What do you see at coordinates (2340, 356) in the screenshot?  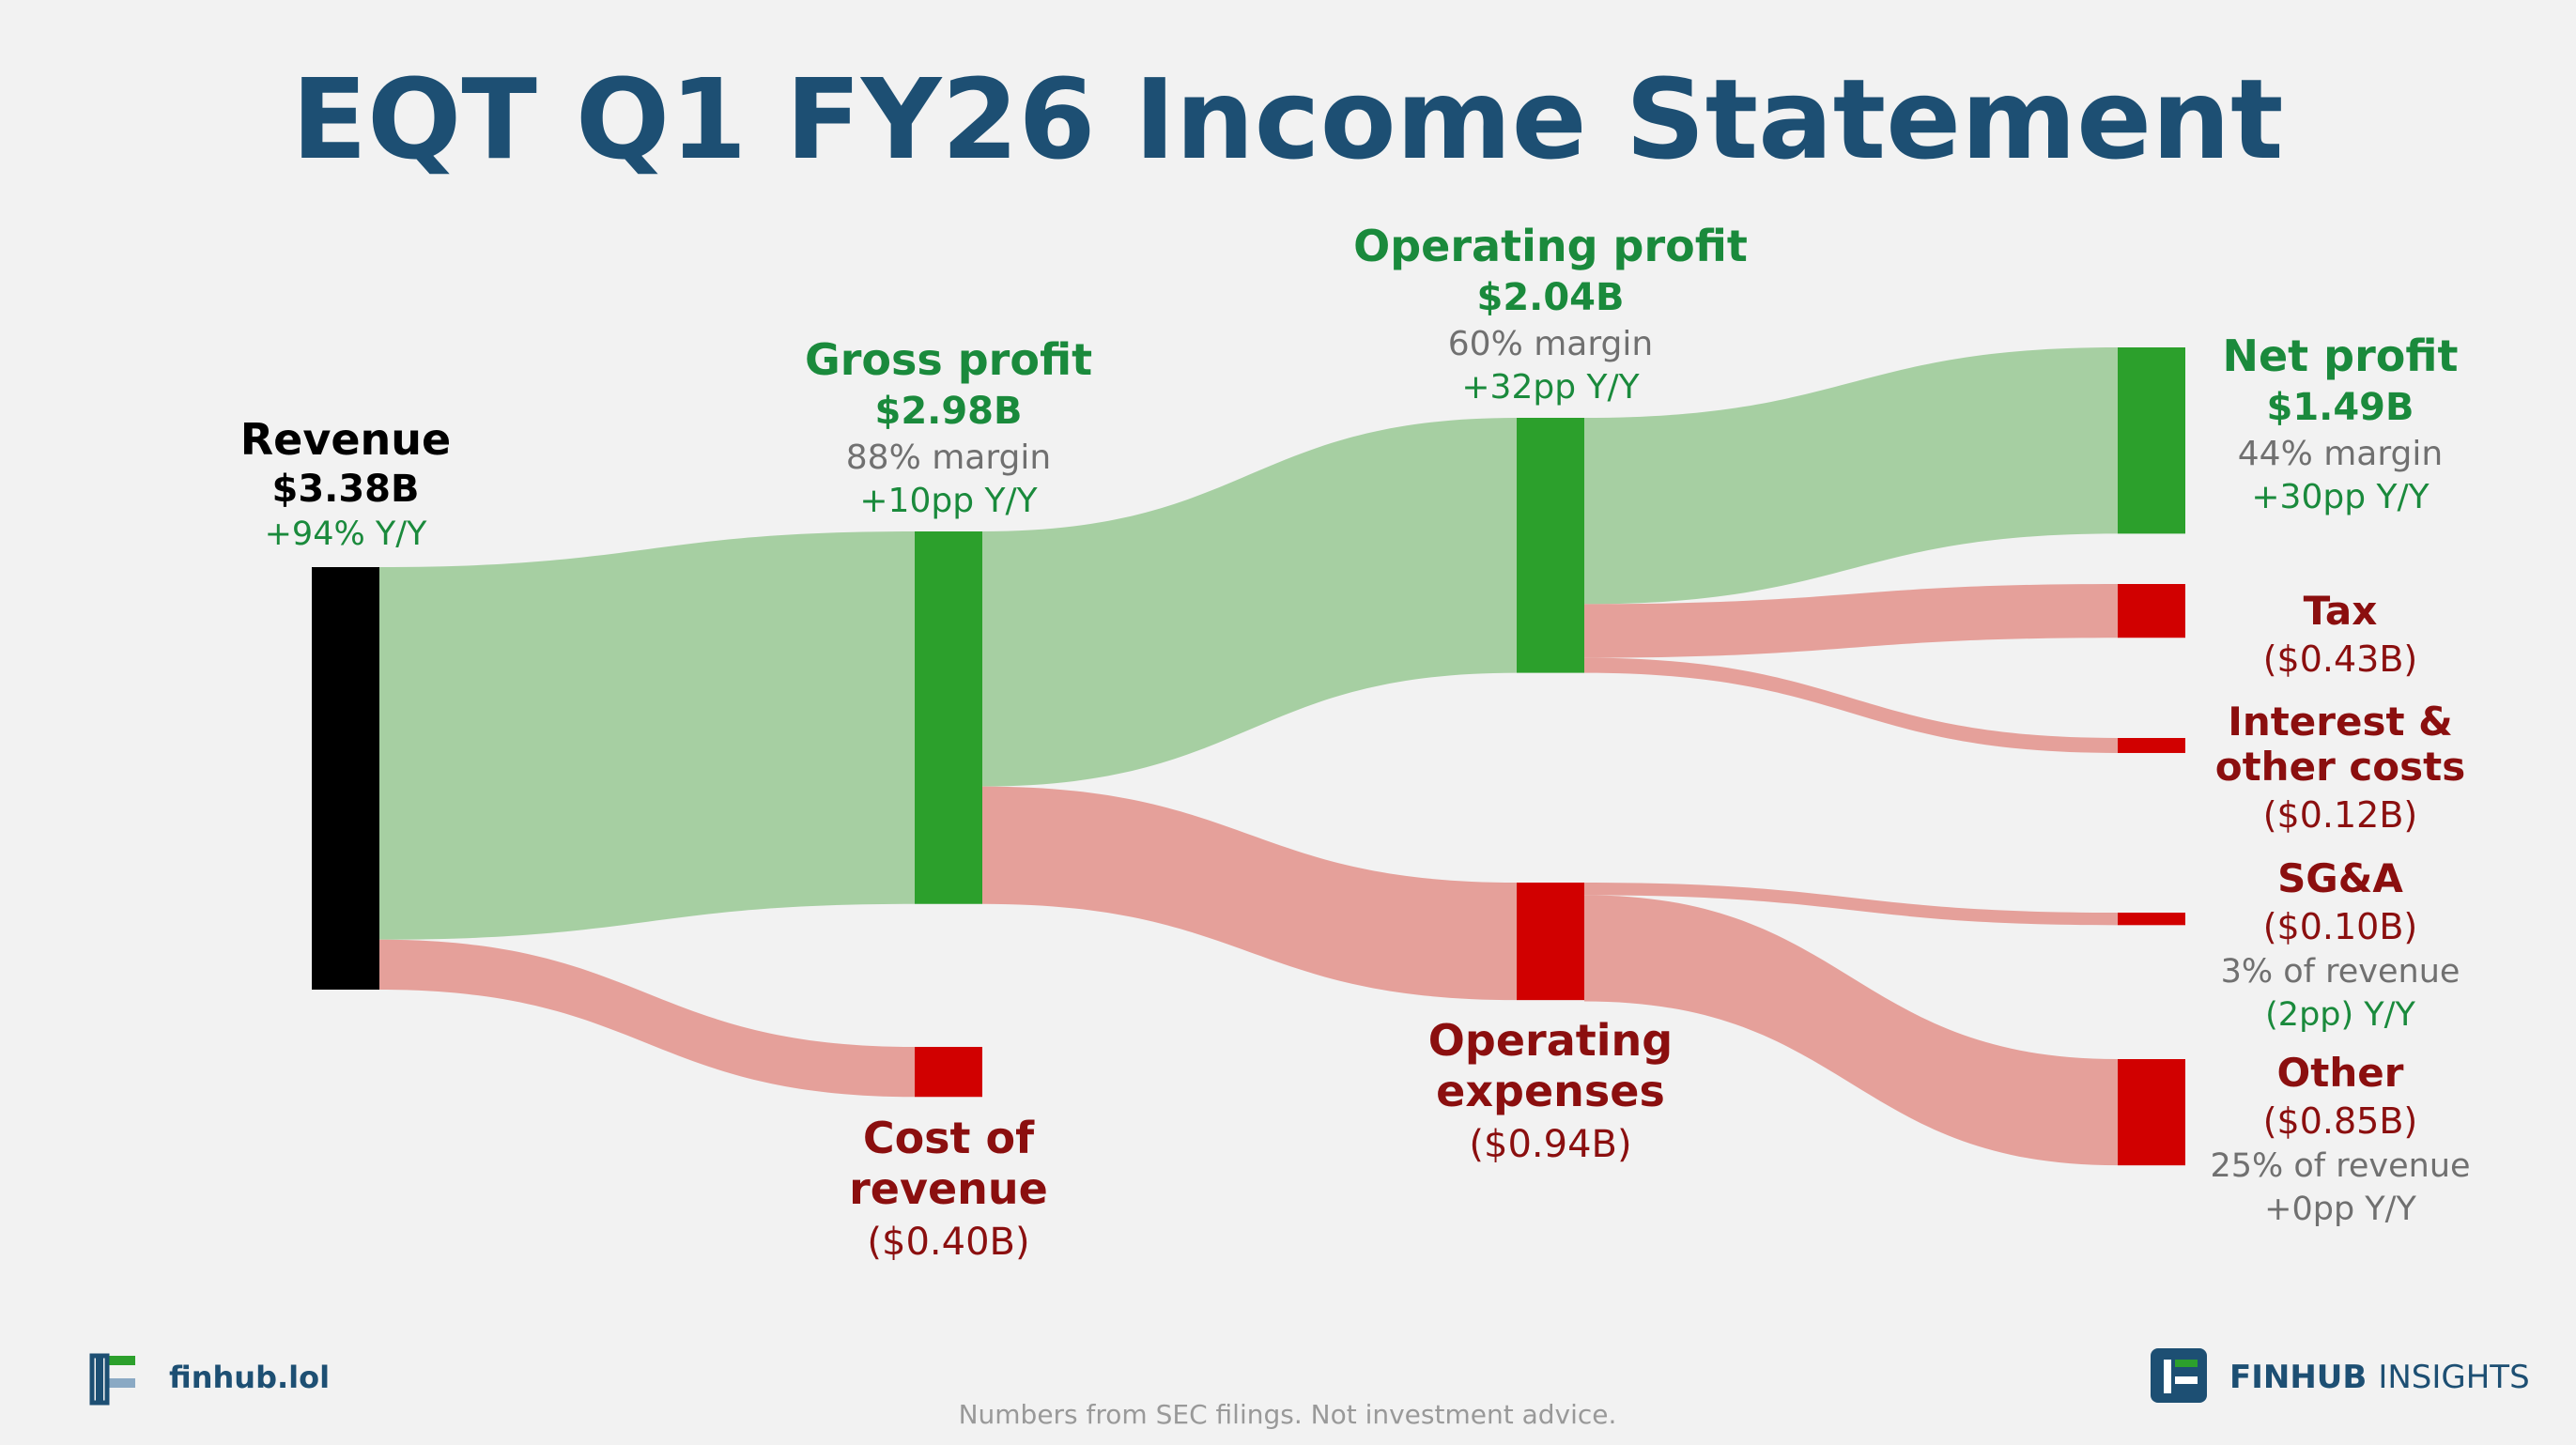 I see `label-net-name: Net profit` at bounding box center [2340, 356].